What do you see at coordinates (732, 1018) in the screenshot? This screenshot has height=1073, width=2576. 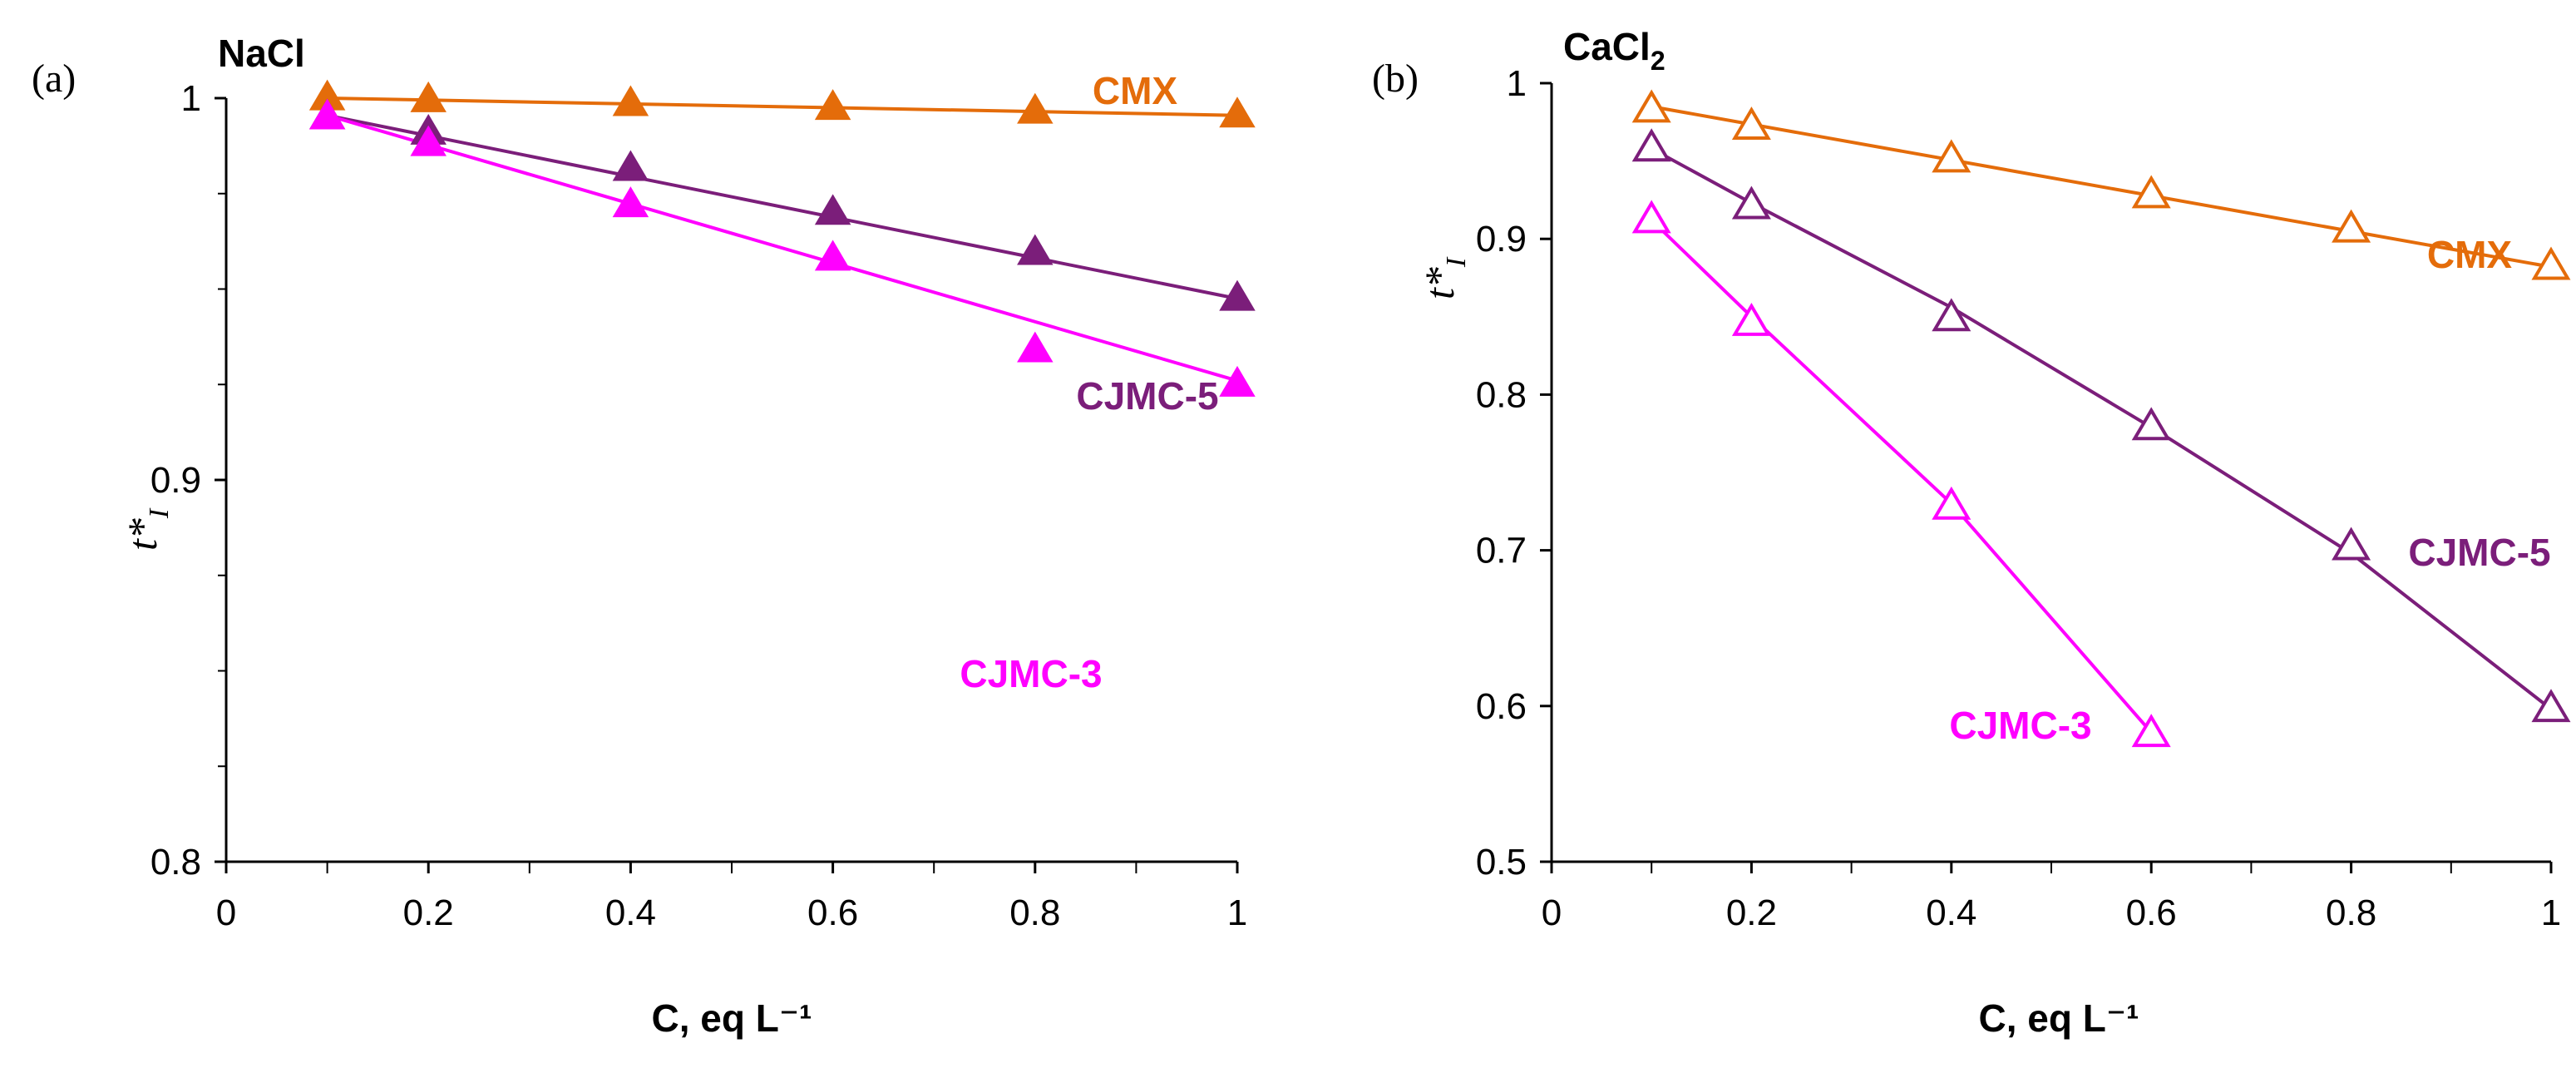 I see `panel-a-x-axis-title: C, eq L⁻¹` at bounding box center [732, 1018].